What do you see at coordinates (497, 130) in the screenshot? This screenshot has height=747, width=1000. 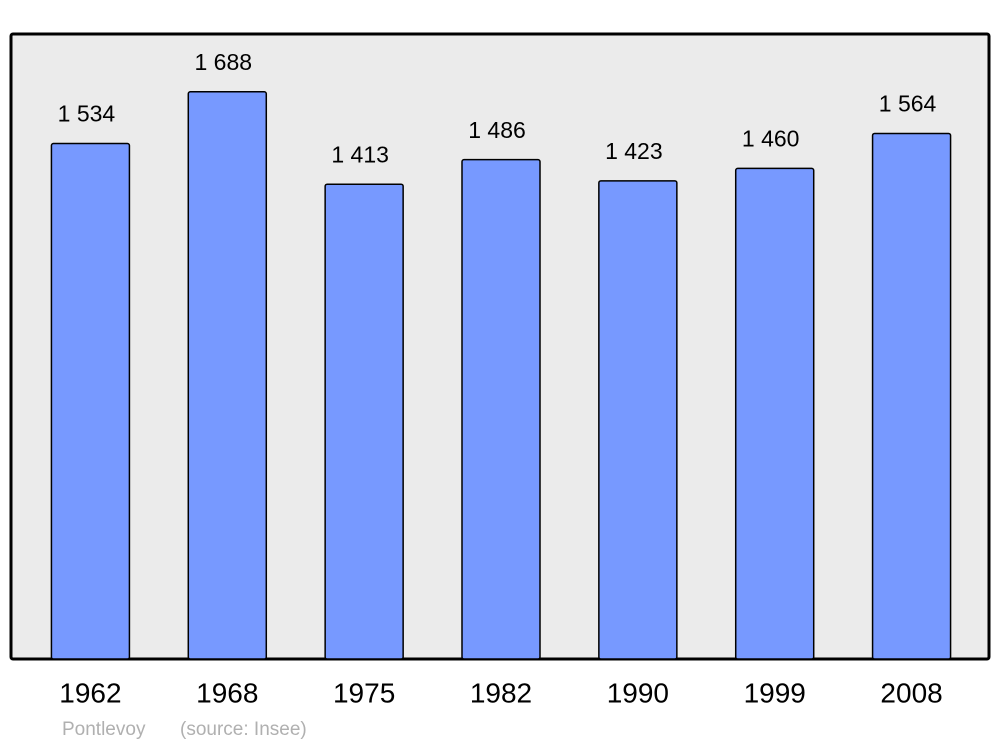 I see `value-label: 1 486` at bounding box center [497, 130].